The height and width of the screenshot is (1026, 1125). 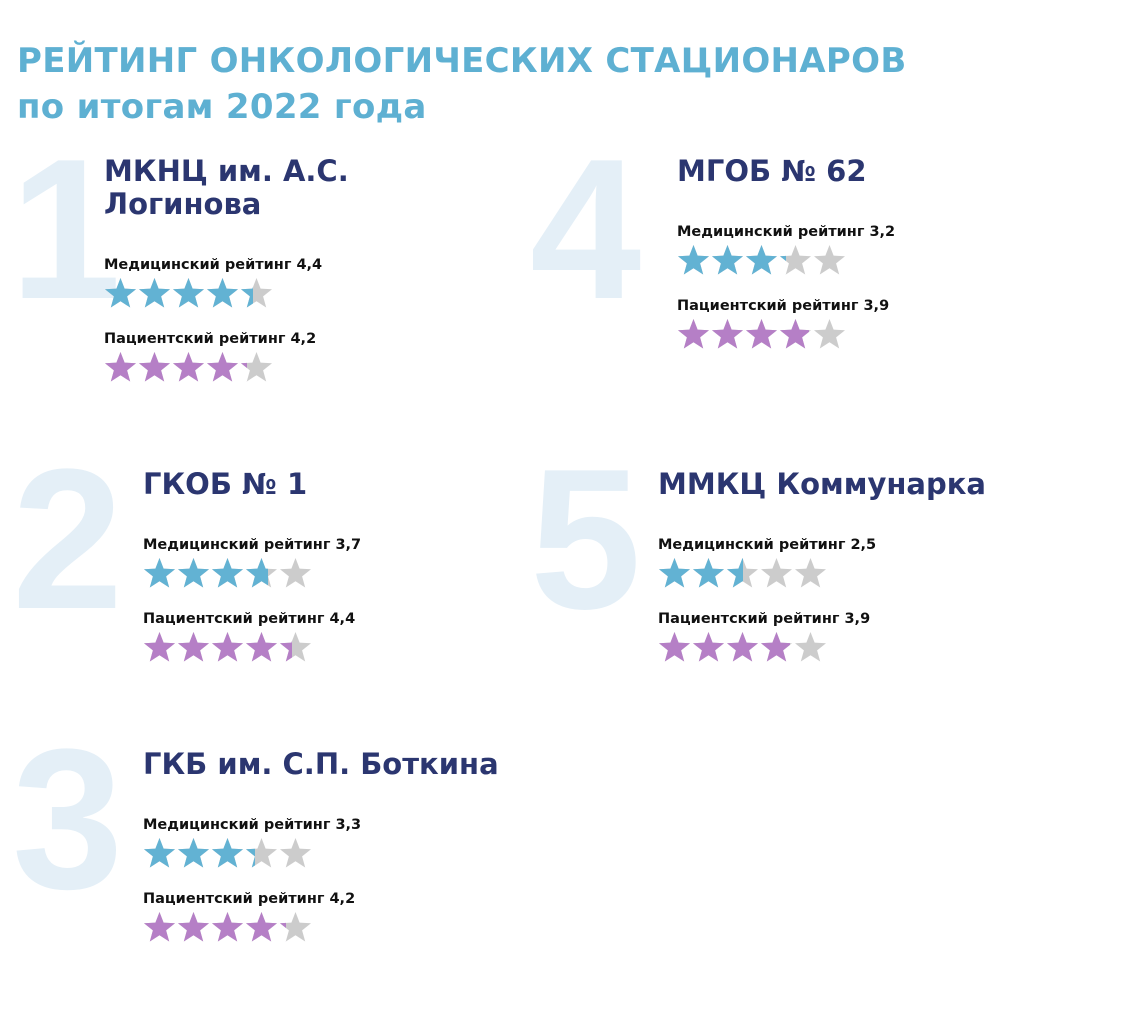 What do you see at coordinates (222, 107) in the screenshot?
I see `title-line-2: по итогам 2022 года` at bounding box center [222, 107].